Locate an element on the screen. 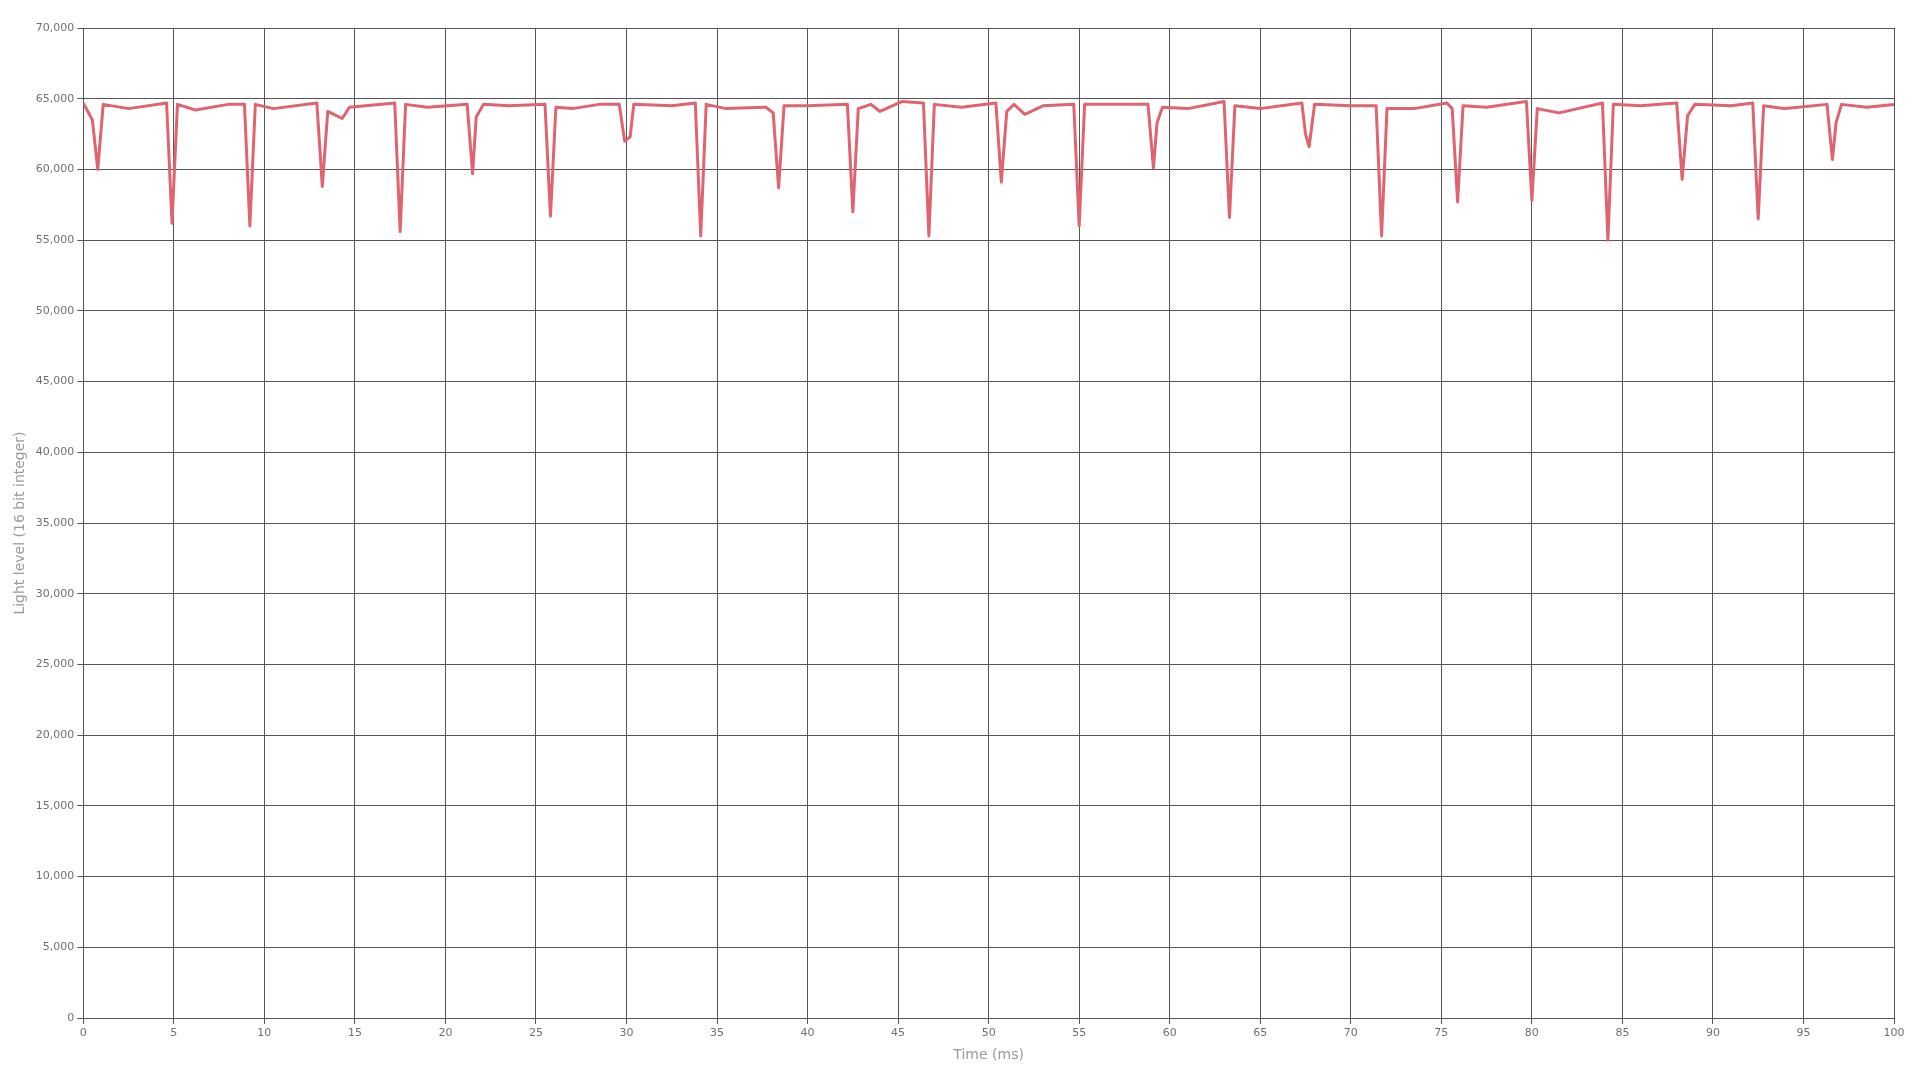 This screenshot has width=1920, height=1080. x-tick-label: 0 is located at coordinates (83, 1033).